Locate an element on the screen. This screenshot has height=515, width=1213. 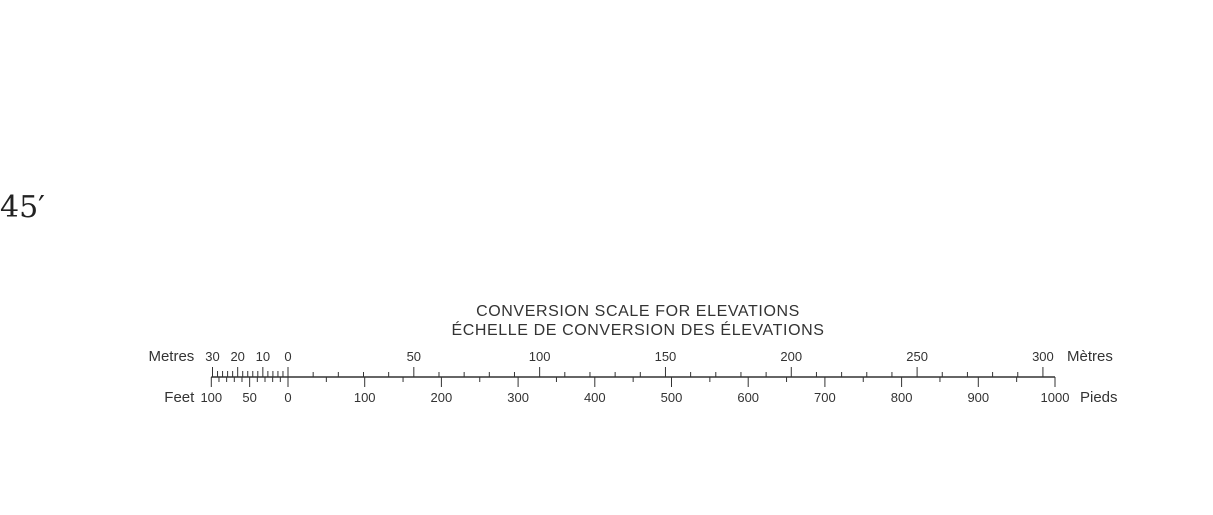
map-corner-coordinate-label: 45′ is located at coordinates (22, 207).